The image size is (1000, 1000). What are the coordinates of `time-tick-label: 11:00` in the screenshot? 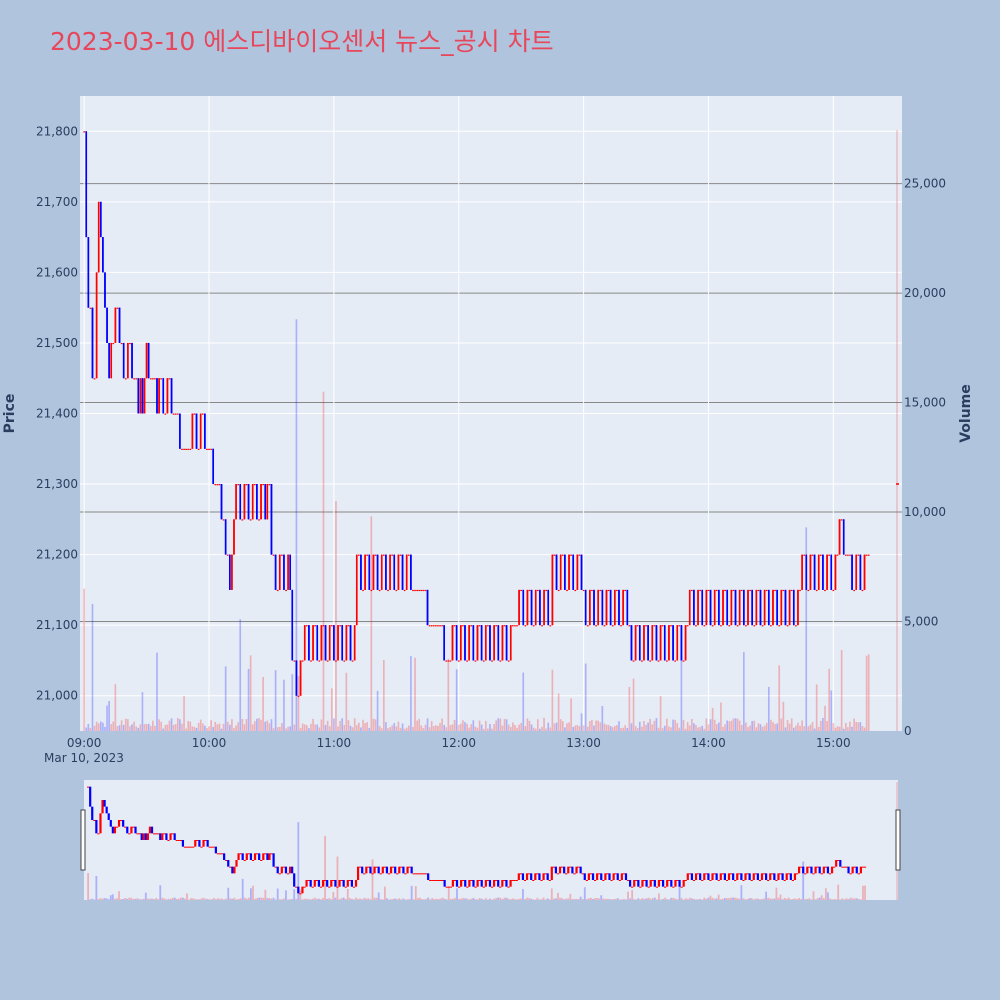 It's located at (334, 743).